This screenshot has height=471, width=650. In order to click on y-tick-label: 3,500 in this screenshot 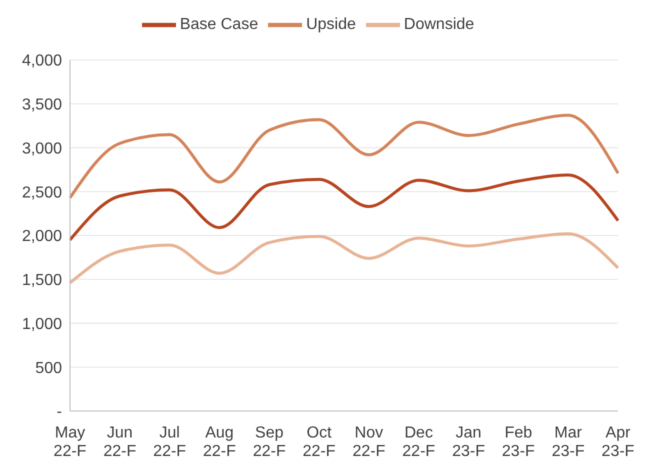, I will do `click(42, 105)`.